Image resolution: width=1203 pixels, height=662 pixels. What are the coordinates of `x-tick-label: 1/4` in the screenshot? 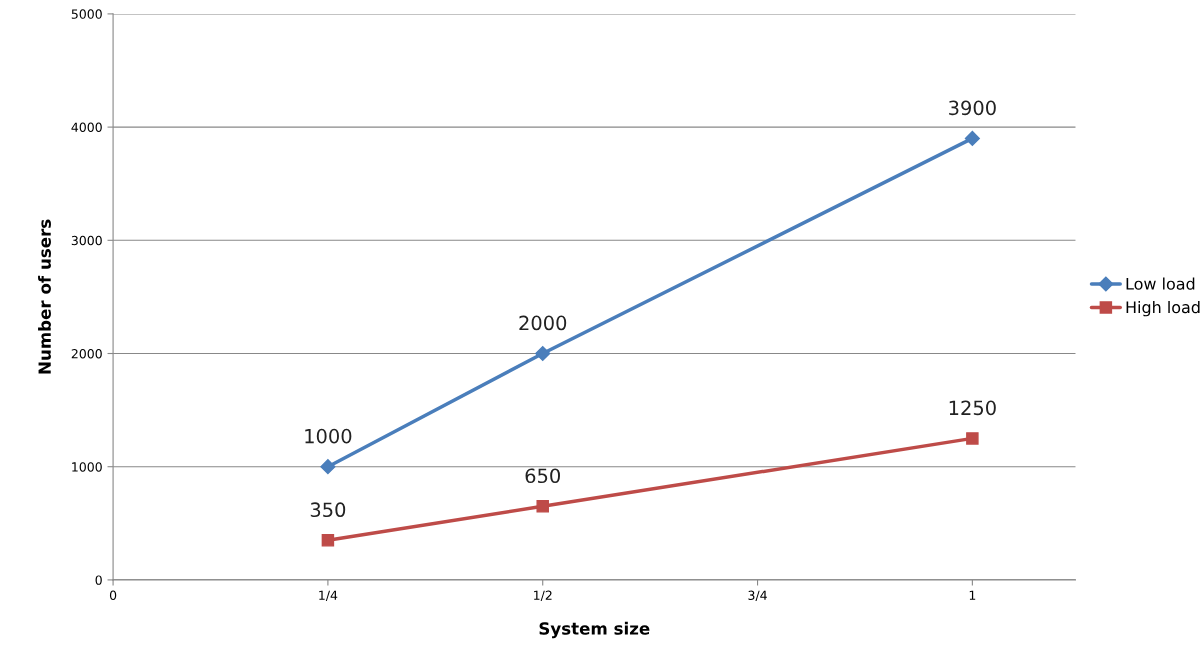 It's located at (328, 595).